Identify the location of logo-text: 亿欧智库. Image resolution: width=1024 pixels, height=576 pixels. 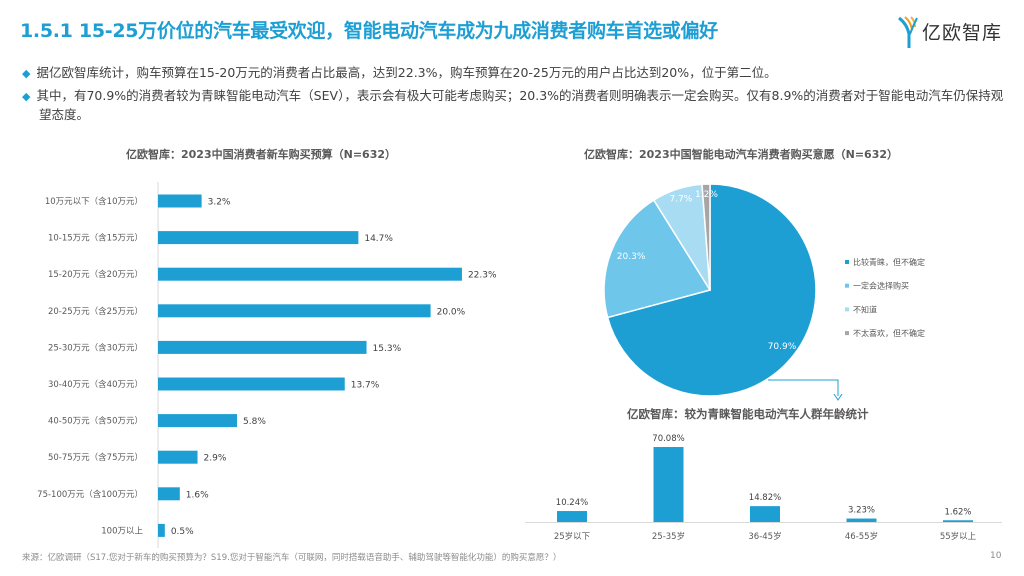
(962, 33).